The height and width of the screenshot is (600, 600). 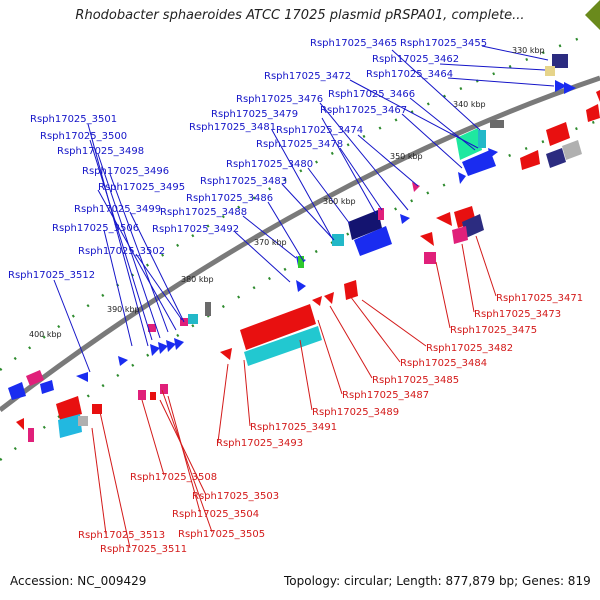 What do you see at coordinates (195, 229) in the screenshot?
I see `gene-label: Rsph17025_3492` at bounding box center [195, 229].